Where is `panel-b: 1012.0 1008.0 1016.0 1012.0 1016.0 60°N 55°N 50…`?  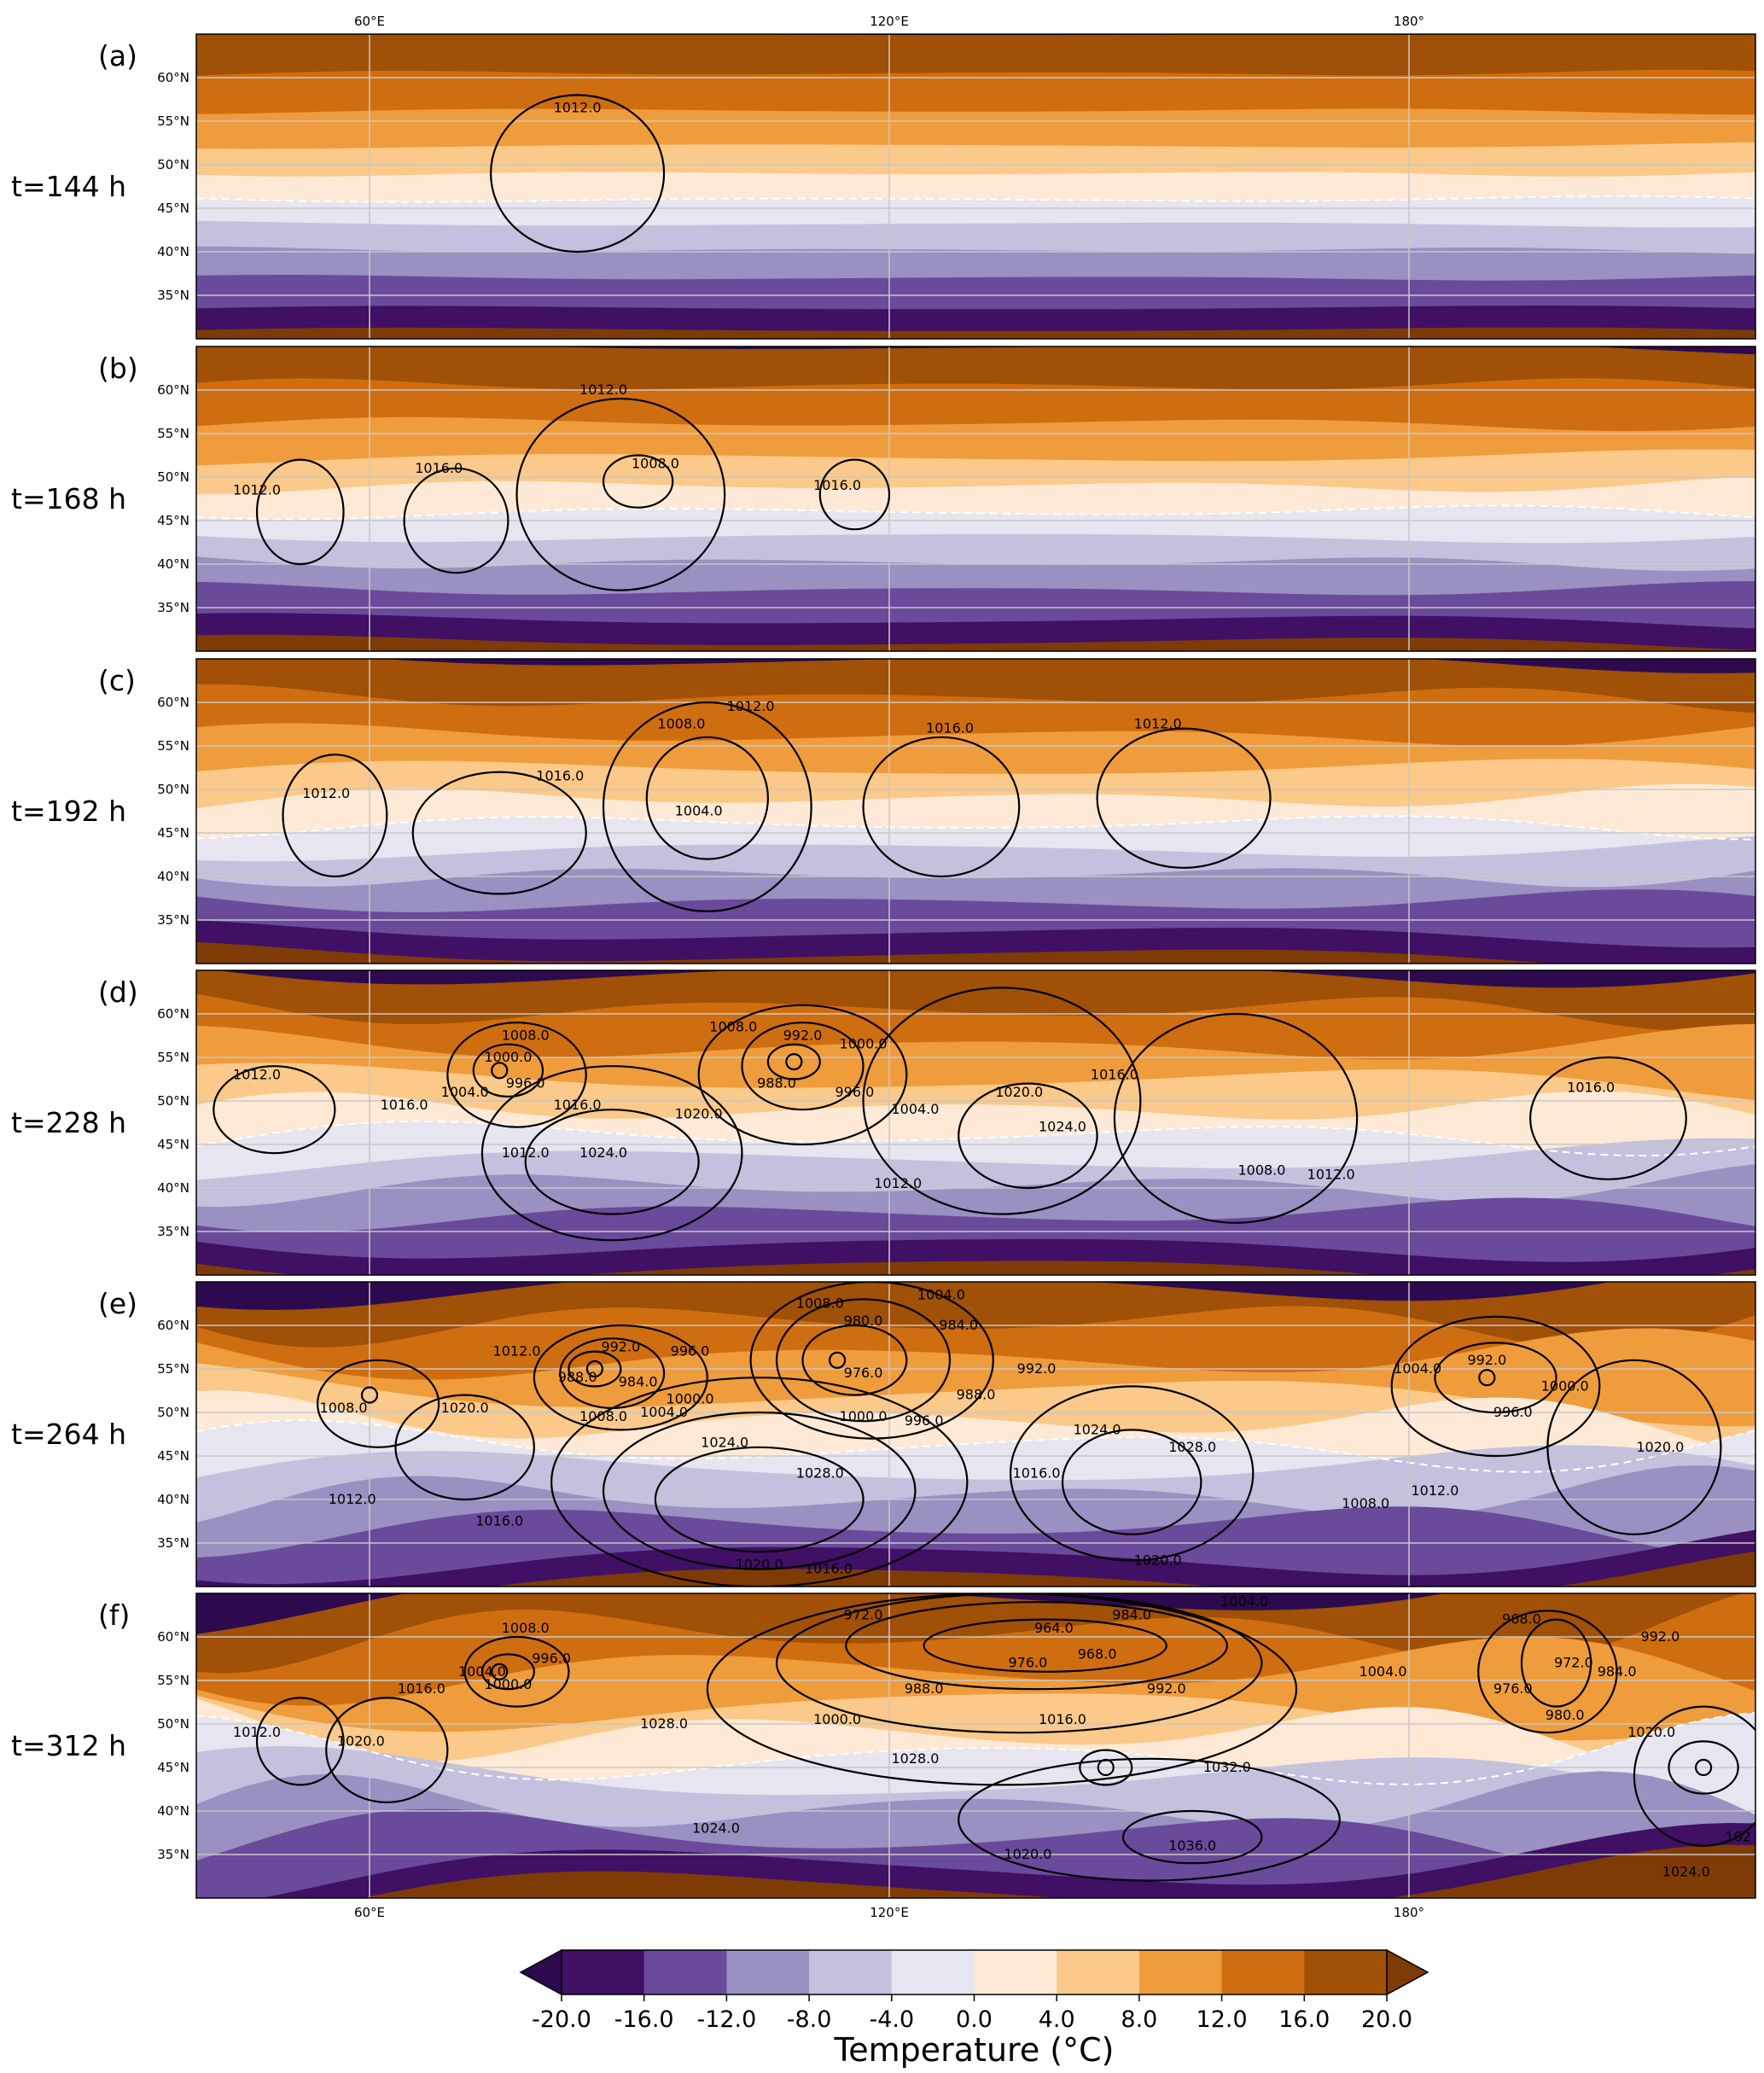
panel-b: 1012.0 1008.0 1016.0 1012.0 1016.0 60°N 55°N 50… is located at coordinates (884, 499).